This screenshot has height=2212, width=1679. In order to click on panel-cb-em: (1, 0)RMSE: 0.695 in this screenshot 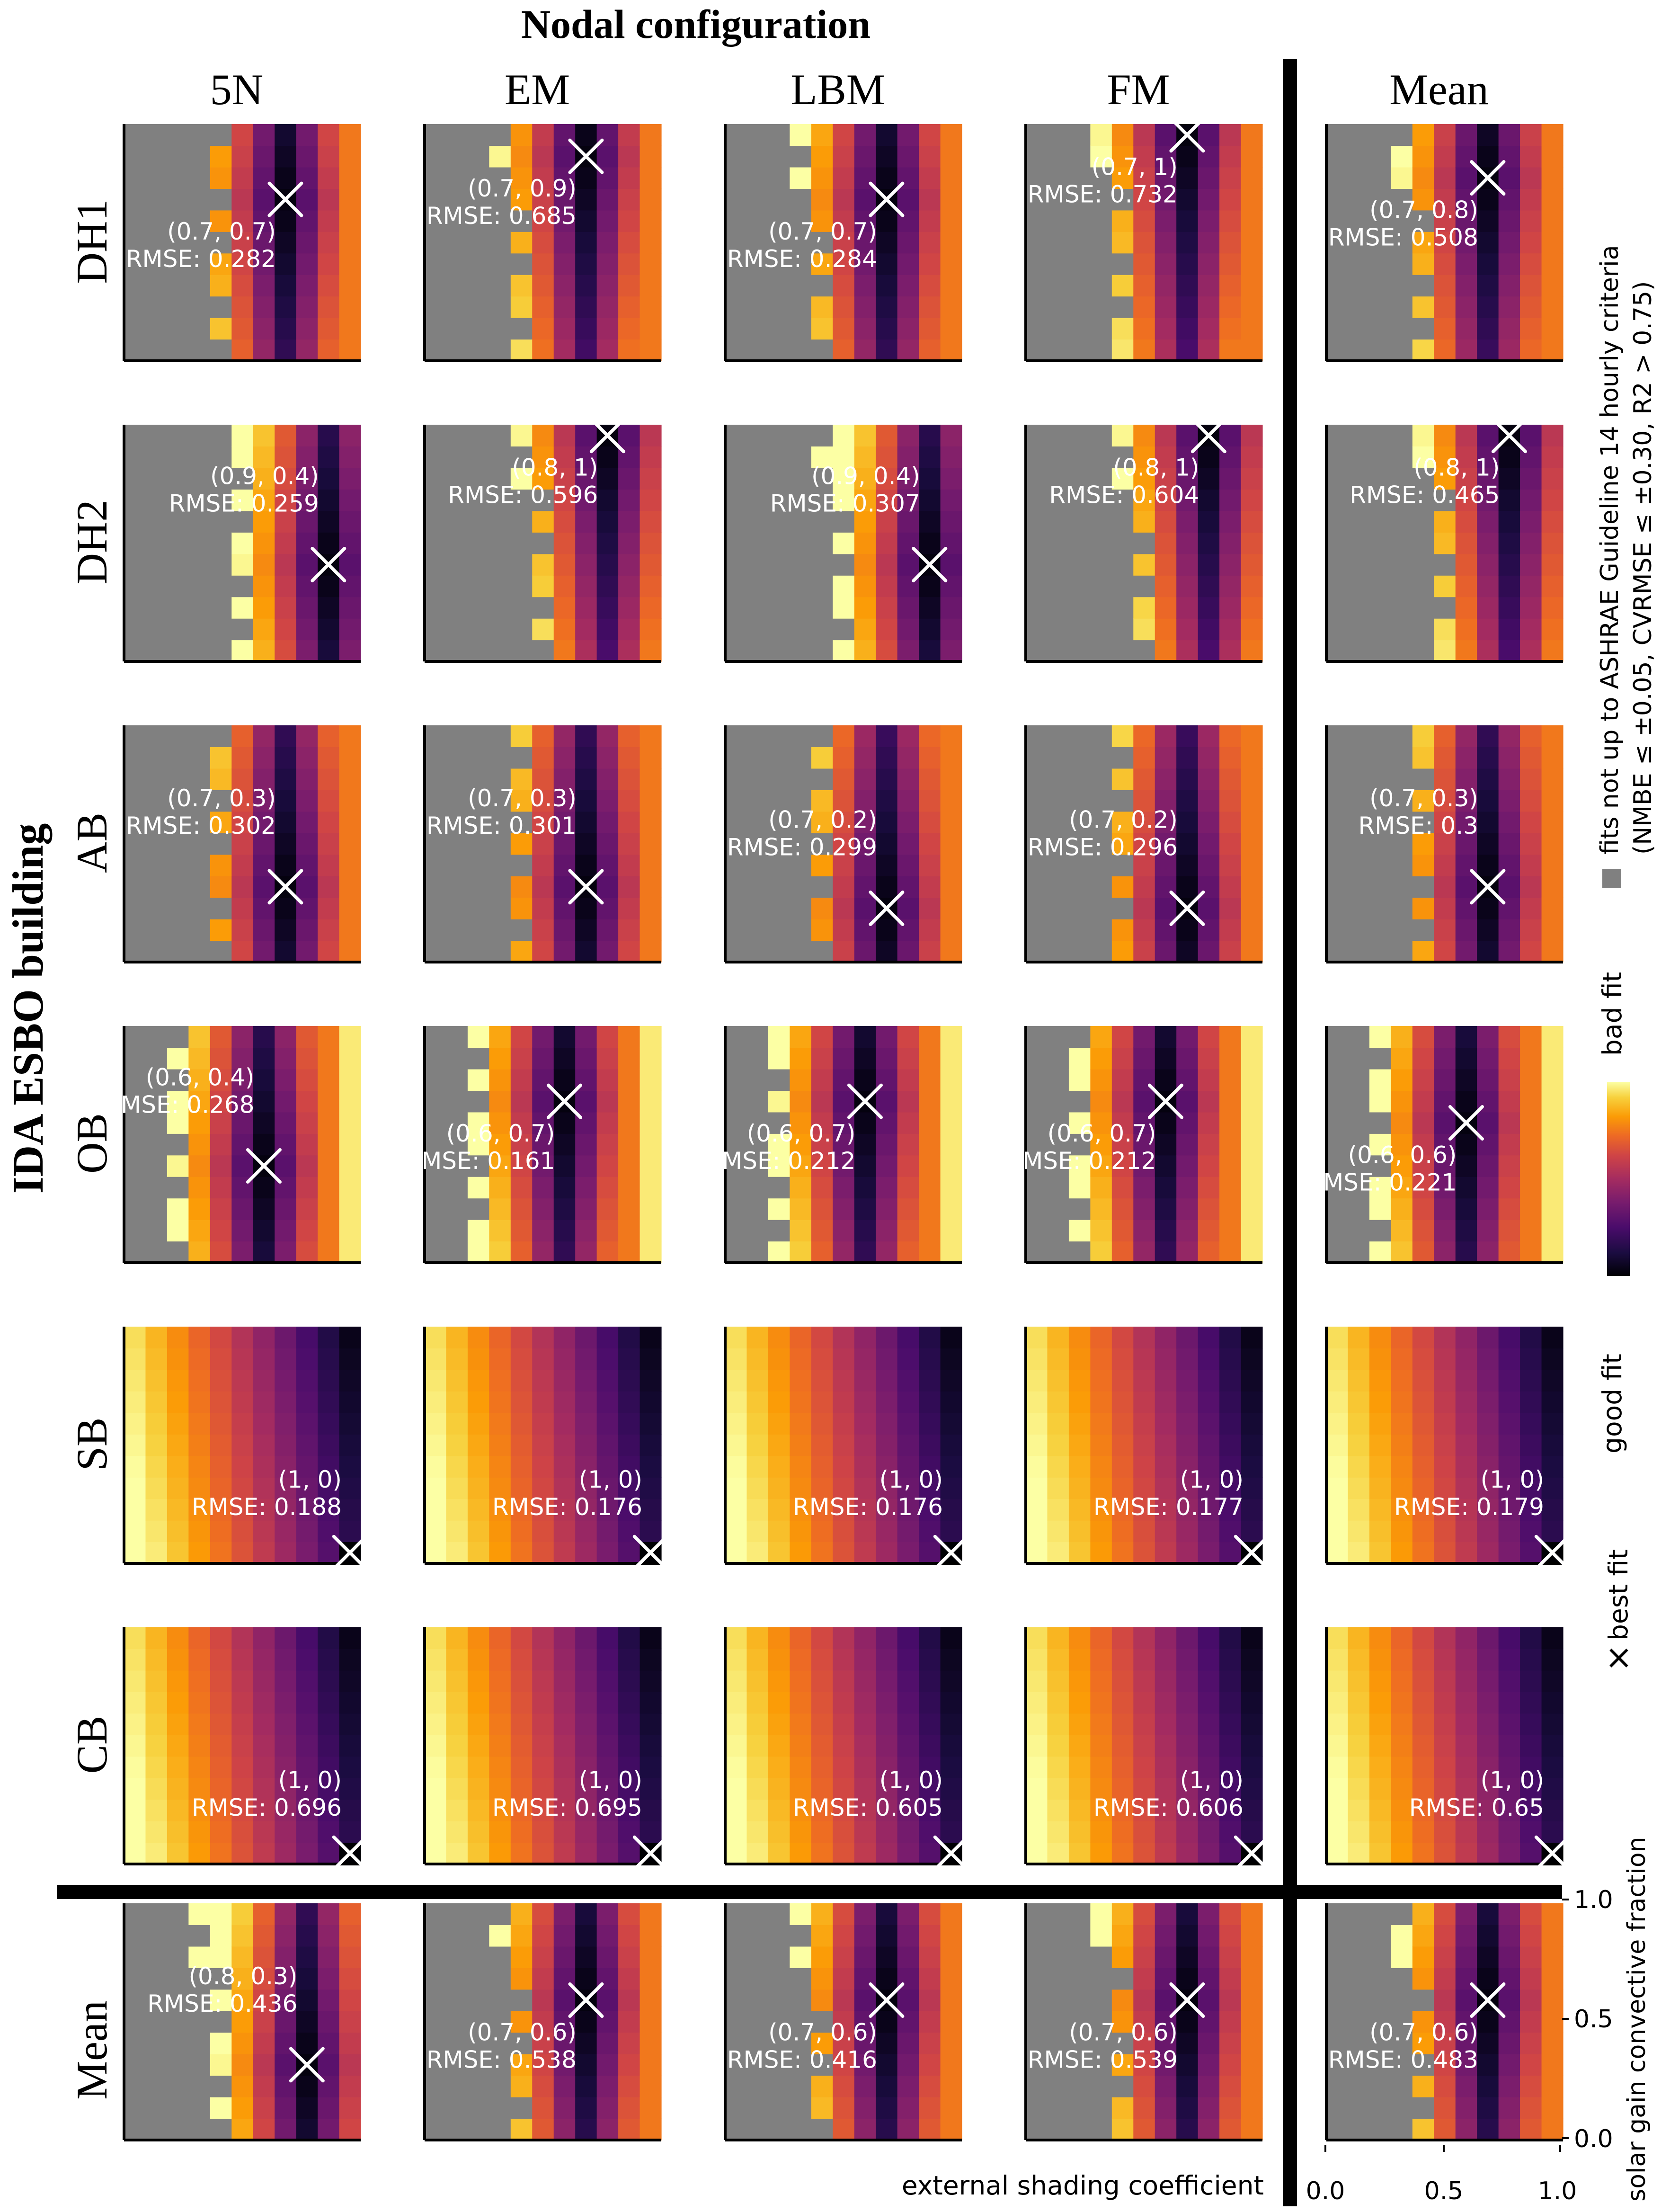, I will do `click(545, 1749)`.